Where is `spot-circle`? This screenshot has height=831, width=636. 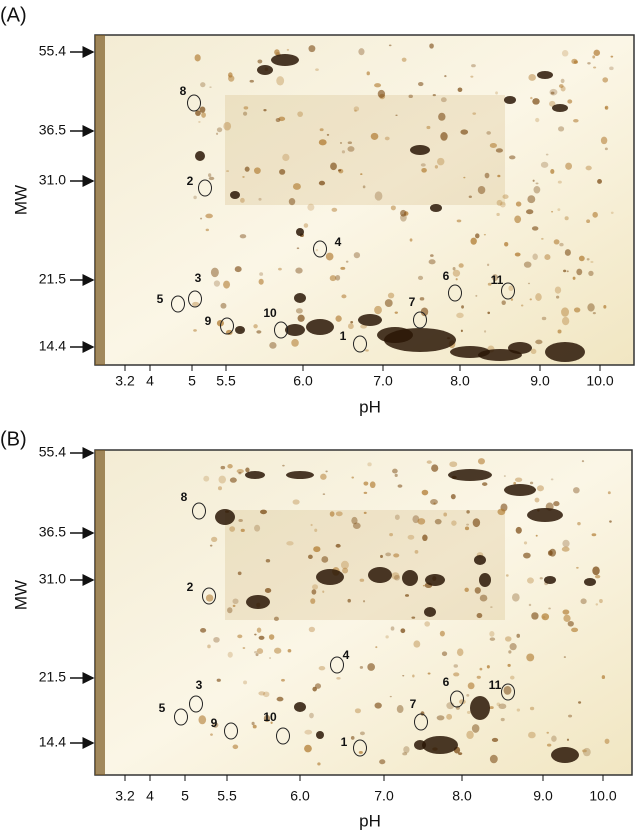 spot-circle is located at coordinates (281, 330).